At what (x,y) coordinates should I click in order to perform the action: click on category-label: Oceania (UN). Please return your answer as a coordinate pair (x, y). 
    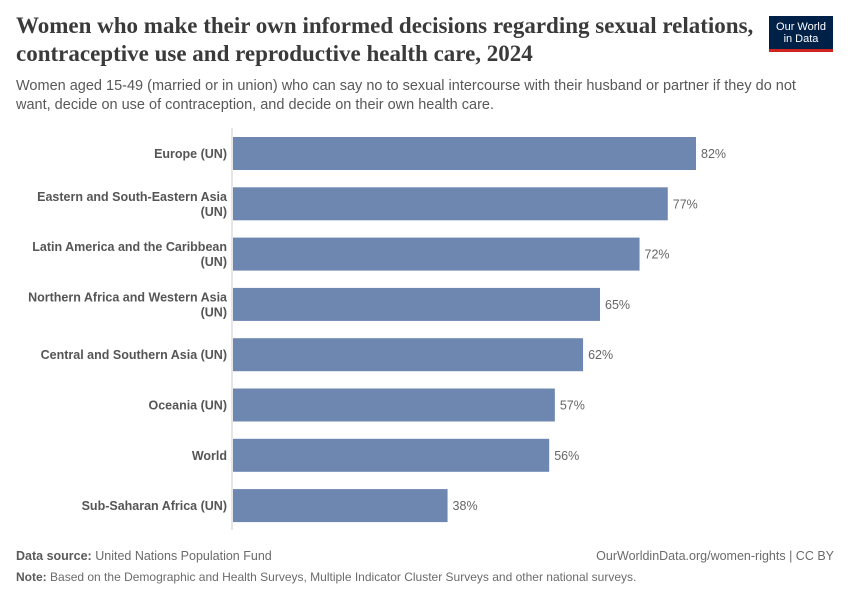
    Looking at the image, I should click on (188, 406).